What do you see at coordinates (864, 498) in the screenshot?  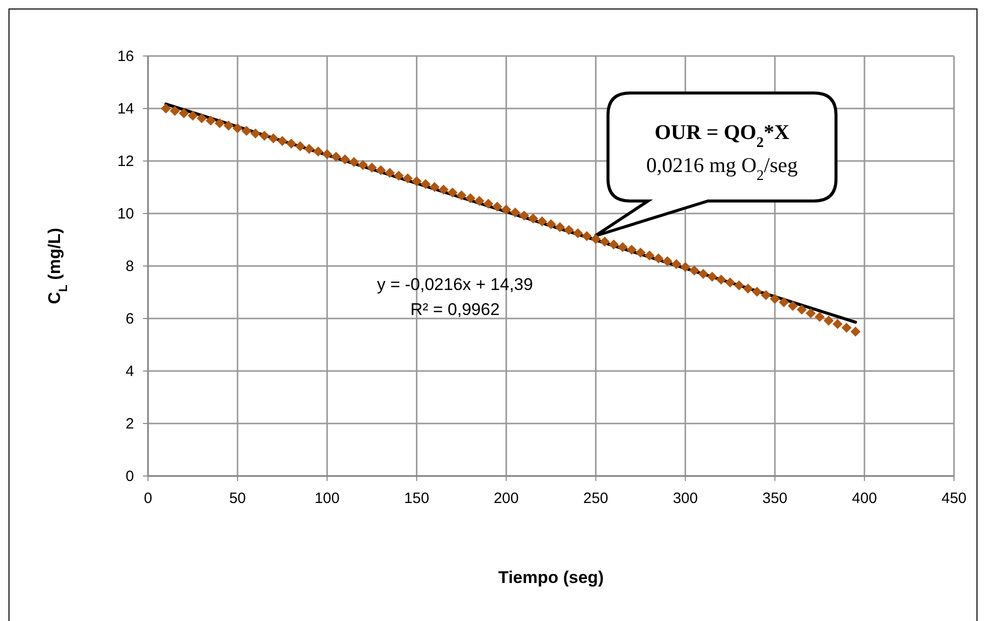 I see `x-tick-label: 400` at bounding box center [864, 498].